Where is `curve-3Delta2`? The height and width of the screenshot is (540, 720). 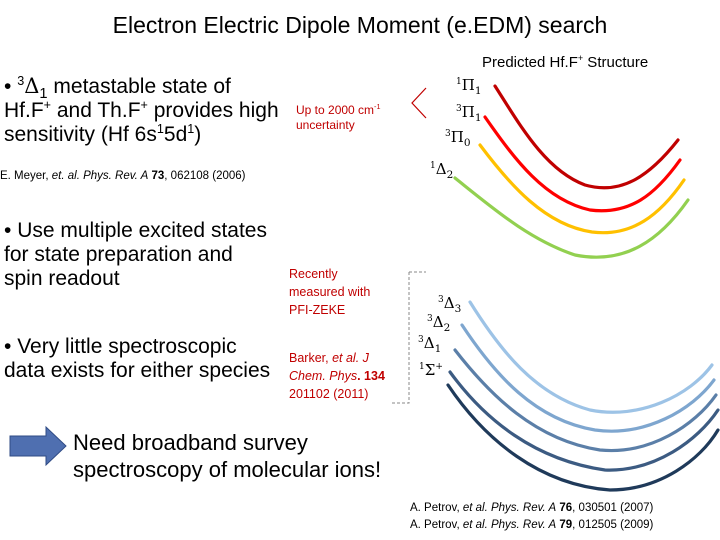 curve-3Delta2 is located at coordinates (588, 378).